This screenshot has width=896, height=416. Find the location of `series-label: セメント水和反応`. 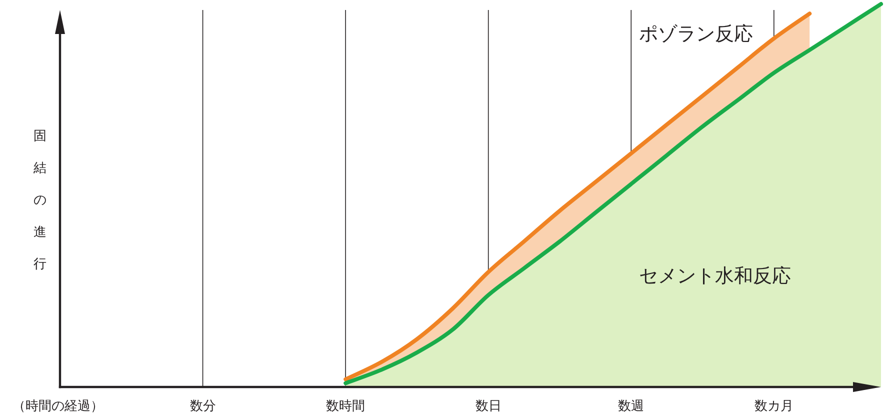

series-label: セメント水和反応 is located at coordinates (715, 276).